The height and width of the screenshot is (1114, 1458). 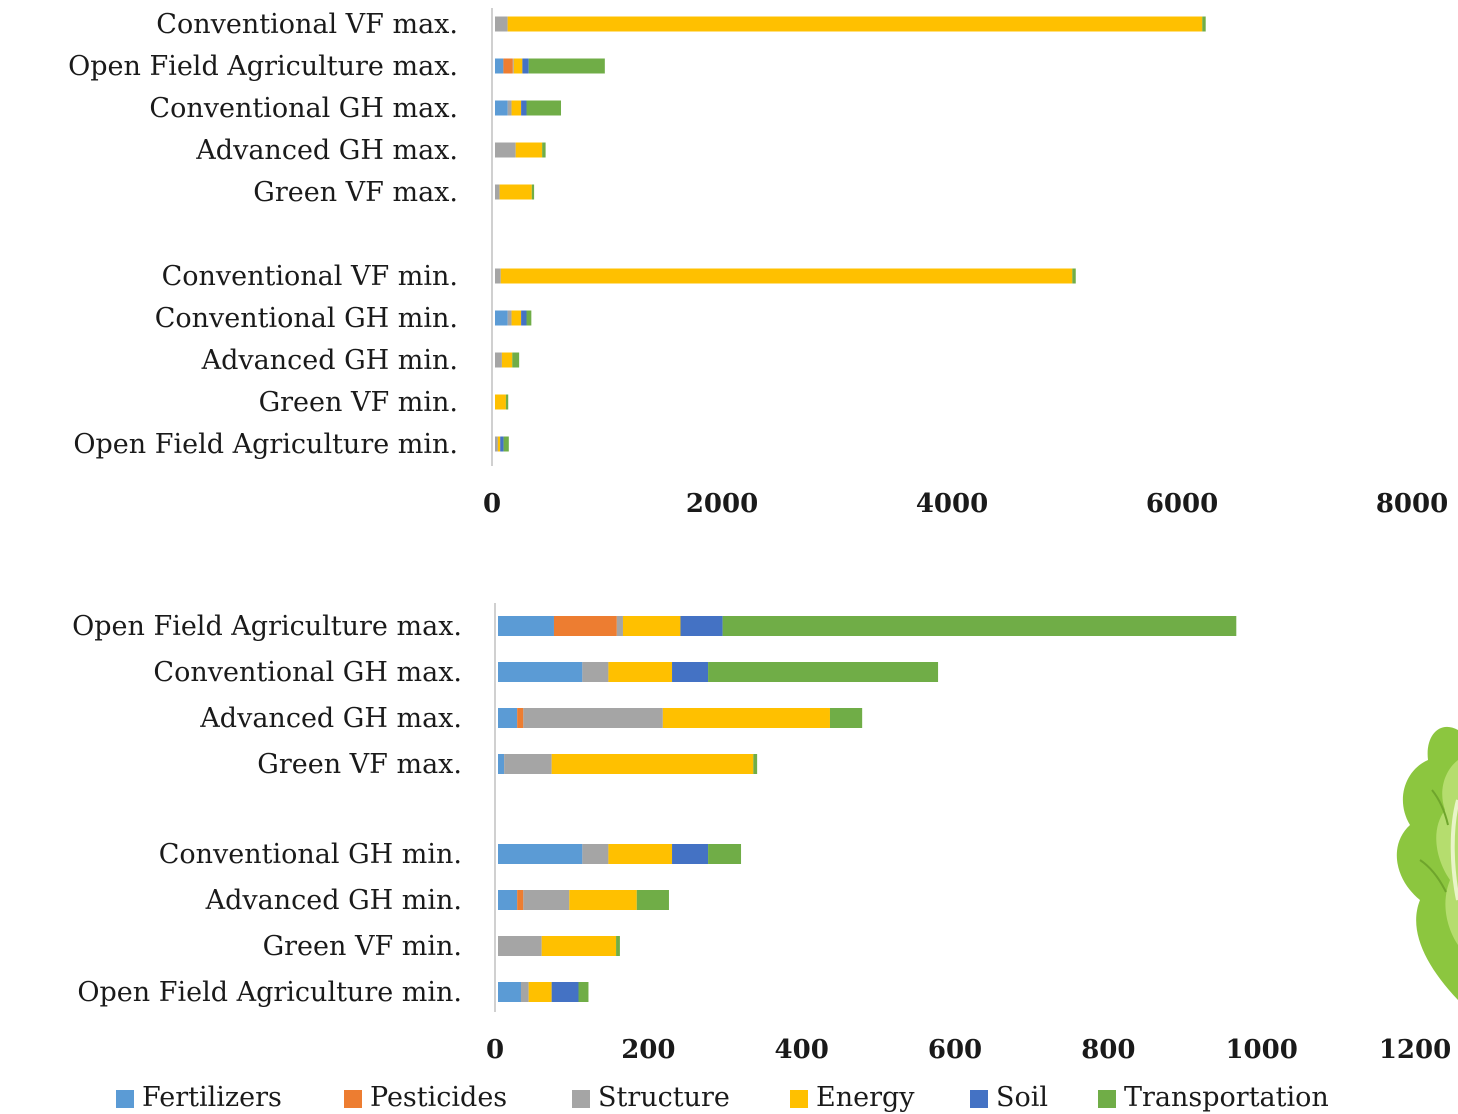 What do you see at coordinates (329, 360) in the screenshot?
I see `category-label: Advanced GH min.` at bounding box center [329, 360].